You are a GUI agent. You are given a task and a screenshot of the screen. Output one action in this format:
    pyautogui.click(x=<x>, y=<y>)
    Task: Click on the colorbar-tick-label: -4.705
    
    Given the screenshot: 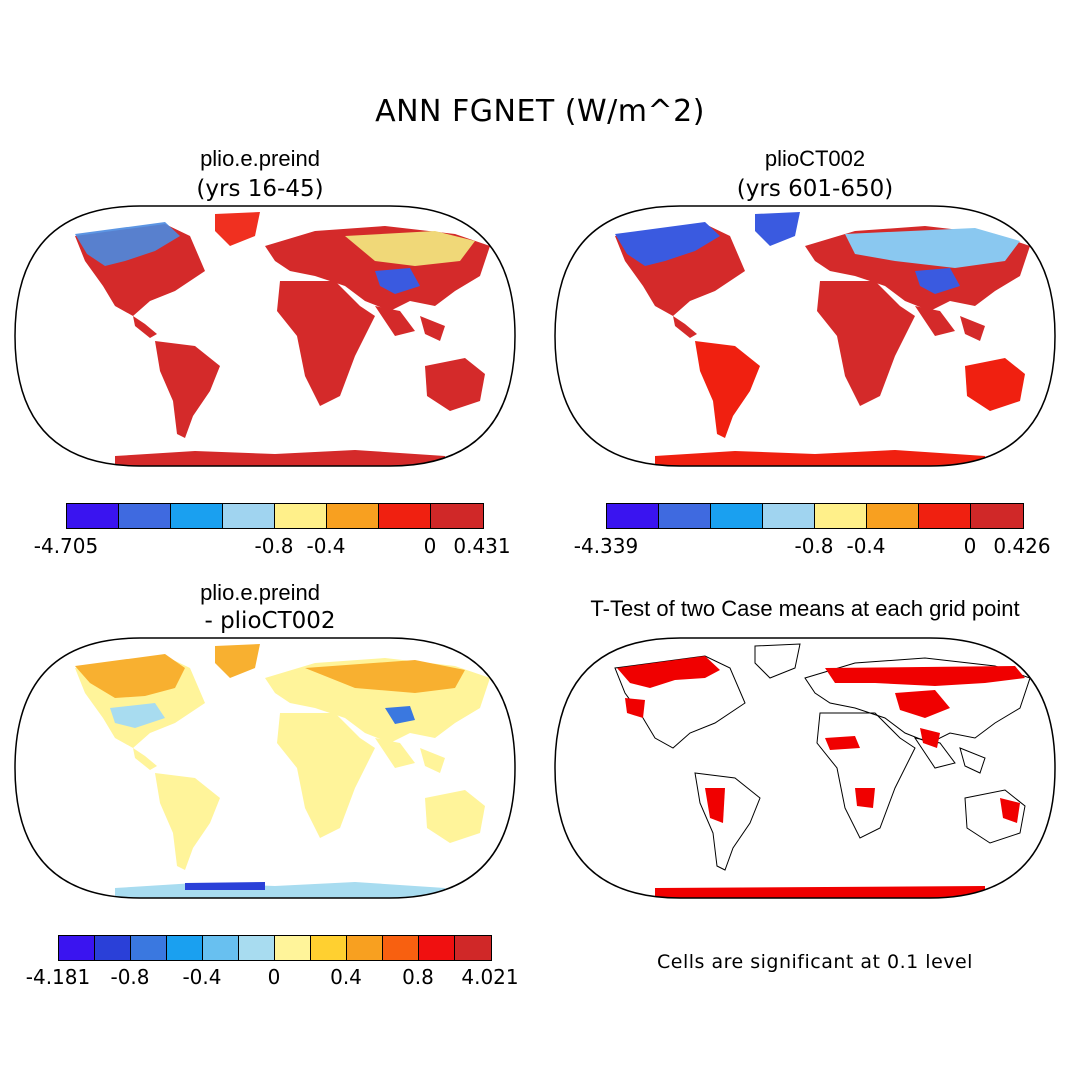 What is the action you would take?
    pyautogui.click(x=66, y=546)
    